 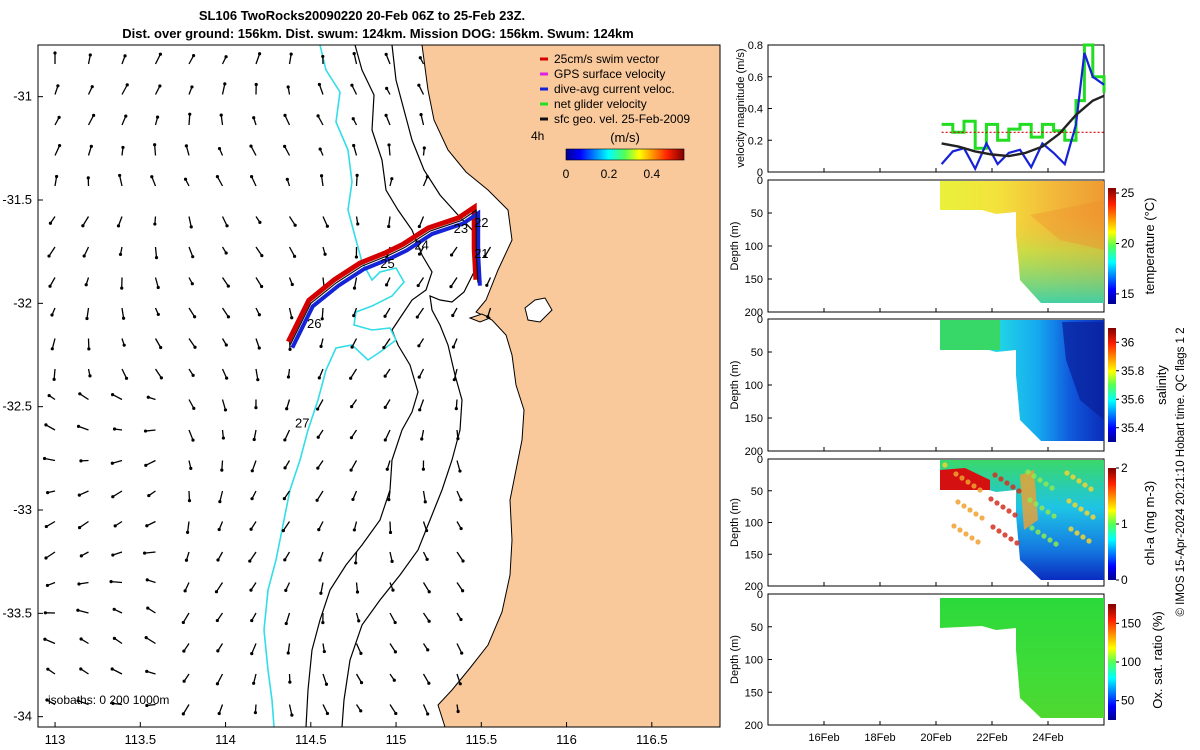 I want to click on speed-colorbar, so click(x=625, y=154).